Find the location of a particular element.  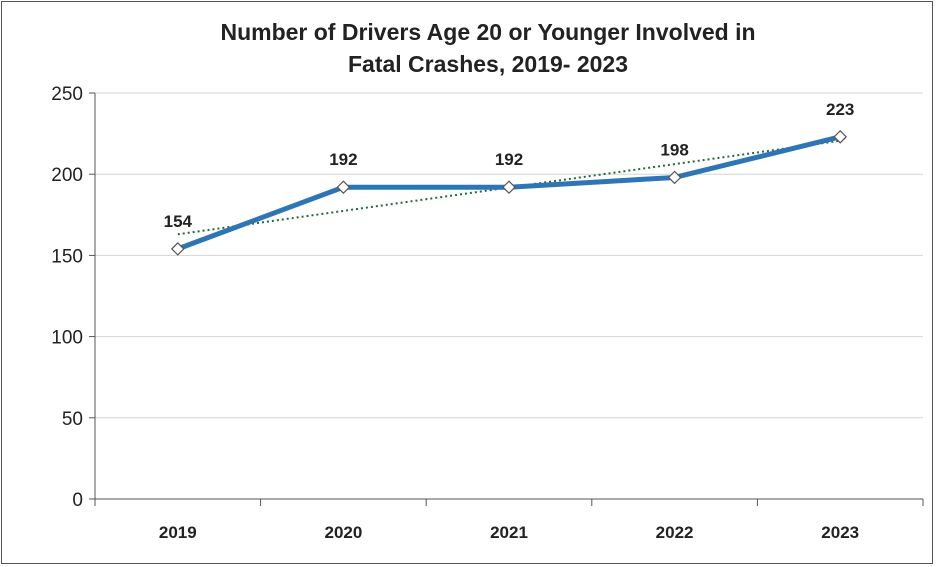

data-label-2020: 192 is located at coordinates (343, 159).